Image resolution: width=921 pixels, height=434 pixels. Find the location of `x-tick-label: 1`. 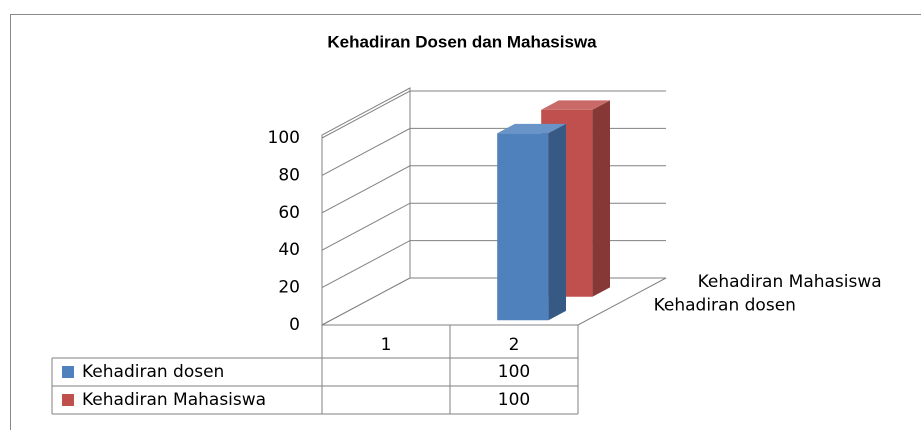

x-tick-label: 1 is located at coordinates (386, 345).